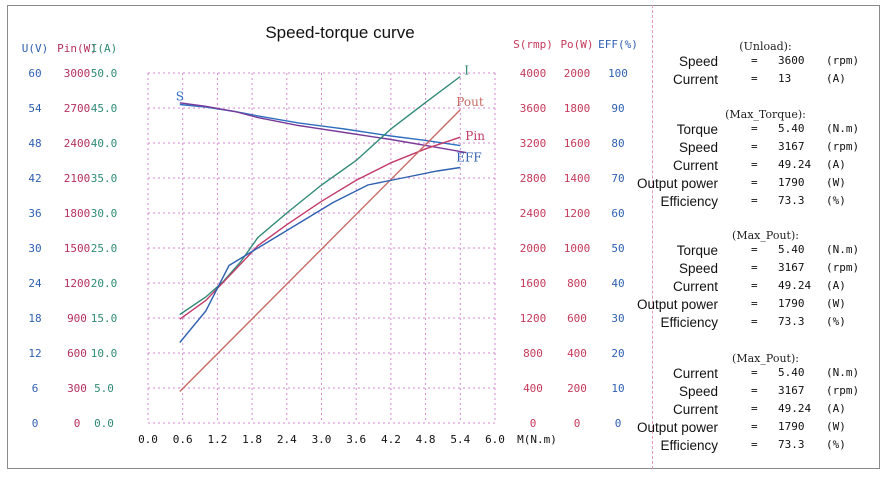  What do you see at coordinates (35, 423) in the screenshot?
I see `left-tick-label: 0` at bounding box center [35, 423].